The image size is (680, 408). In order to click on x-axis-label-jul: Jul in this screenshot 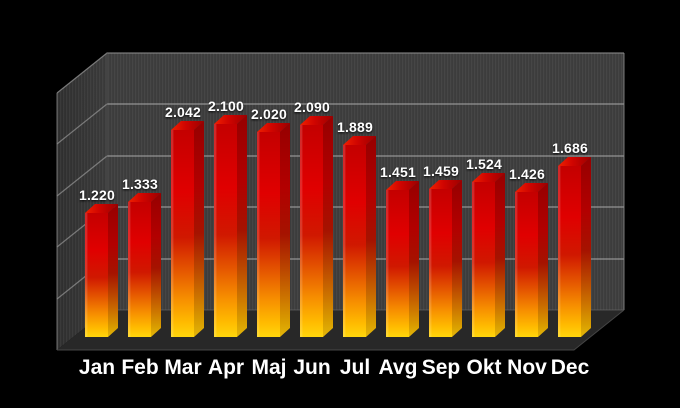, I will do `click(355, 367)`.